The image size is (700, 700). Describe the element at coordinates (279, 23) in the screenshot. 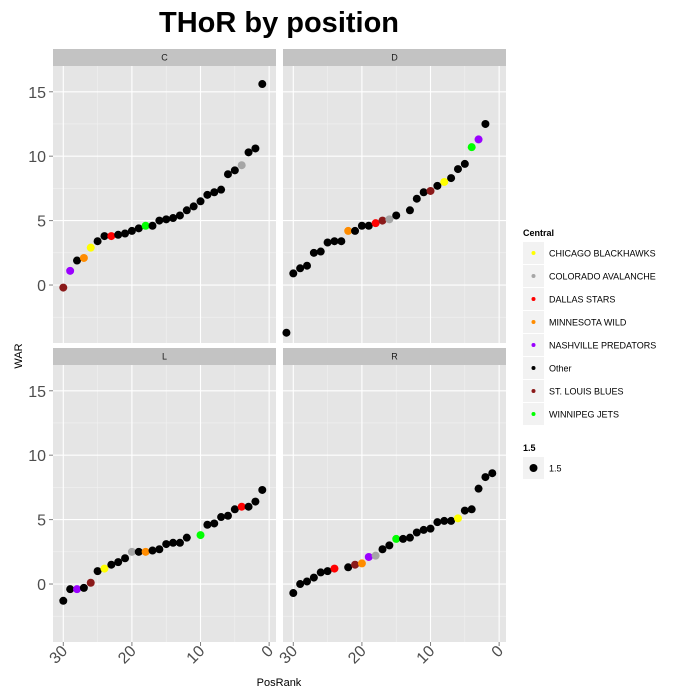

I see `chart-title: THoR by position` at that location.